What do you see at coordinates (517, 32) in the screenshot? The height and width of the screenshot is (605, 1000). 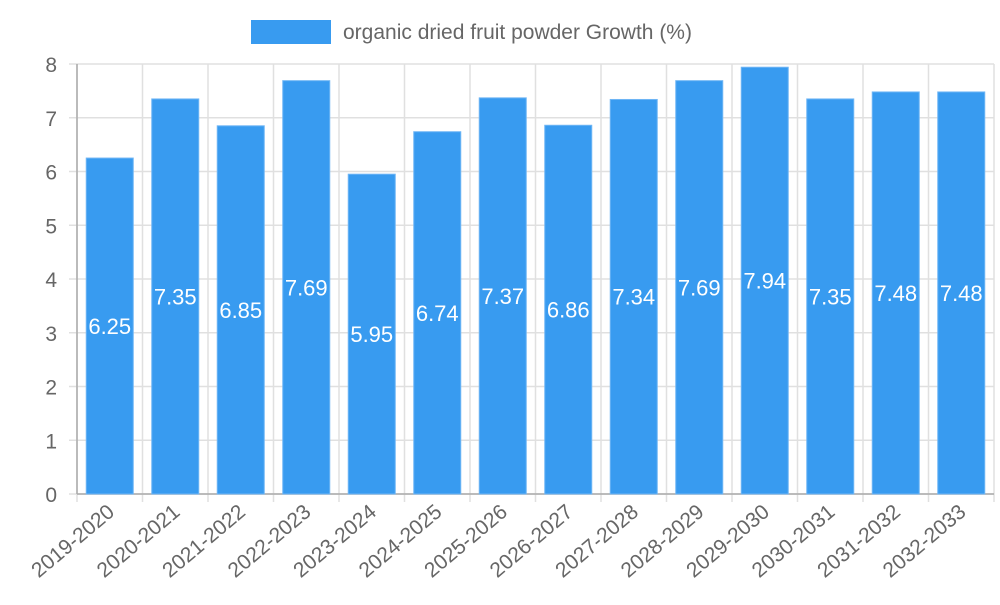 I see `legend-label: organic dried fruit powder Growth (%)` at bounding box center [517, 32].